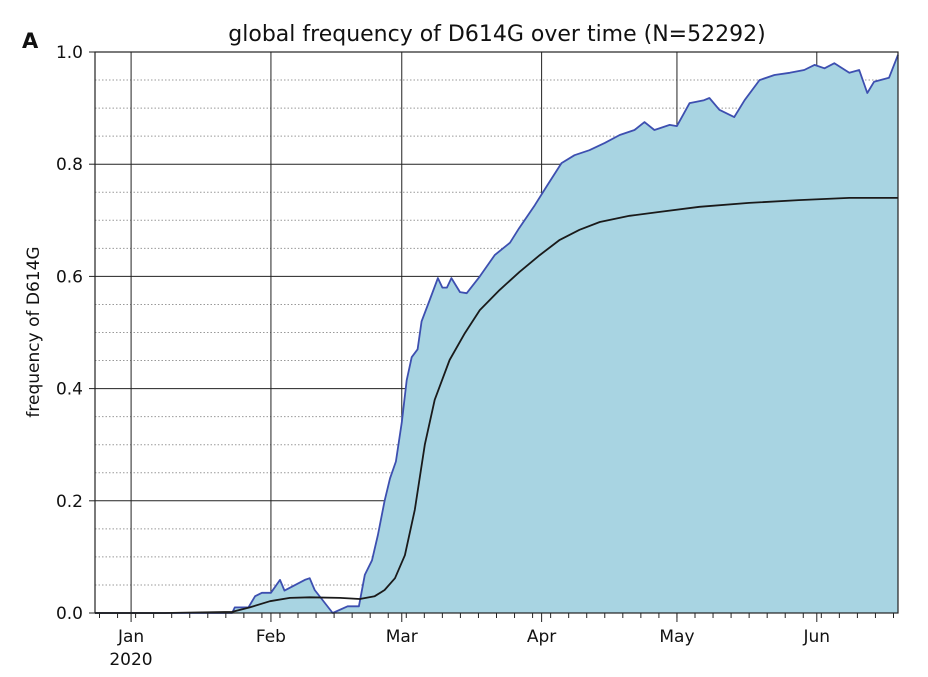 The image size is (928, 677). Describe the element at coordinates (69, 390) in the screenshot. I see `y-tick-label: 0.4` at that location.